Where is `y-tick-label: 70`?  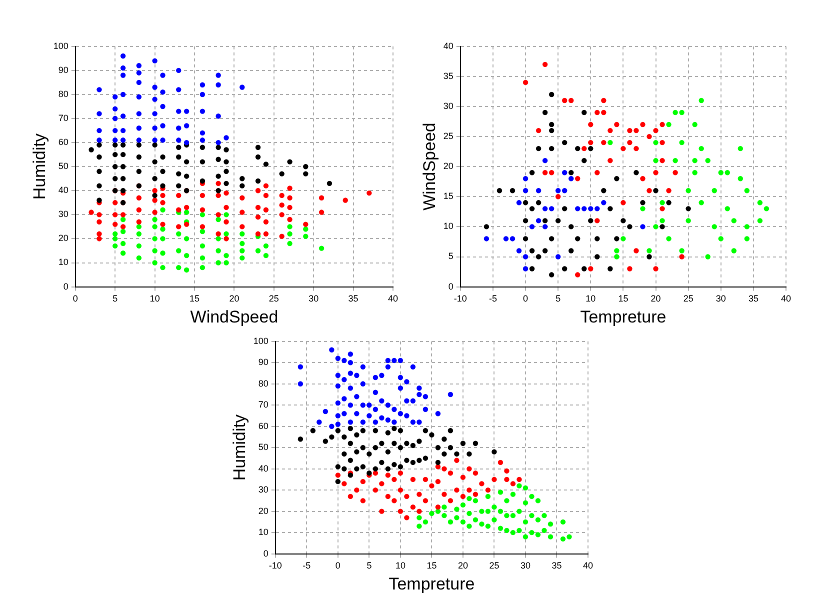 y-tick-label: 70 is located at coordinates (263, 405).